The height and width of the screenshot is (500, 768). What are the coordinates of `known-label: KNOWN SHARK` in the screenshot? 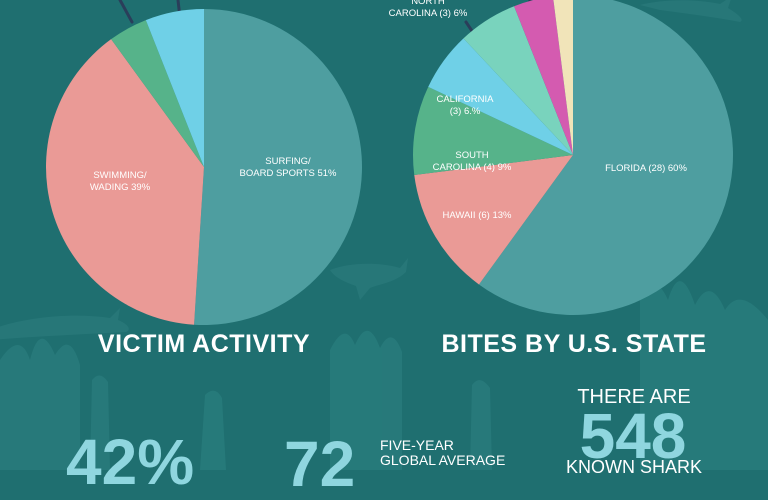 It's located at (633, 467).